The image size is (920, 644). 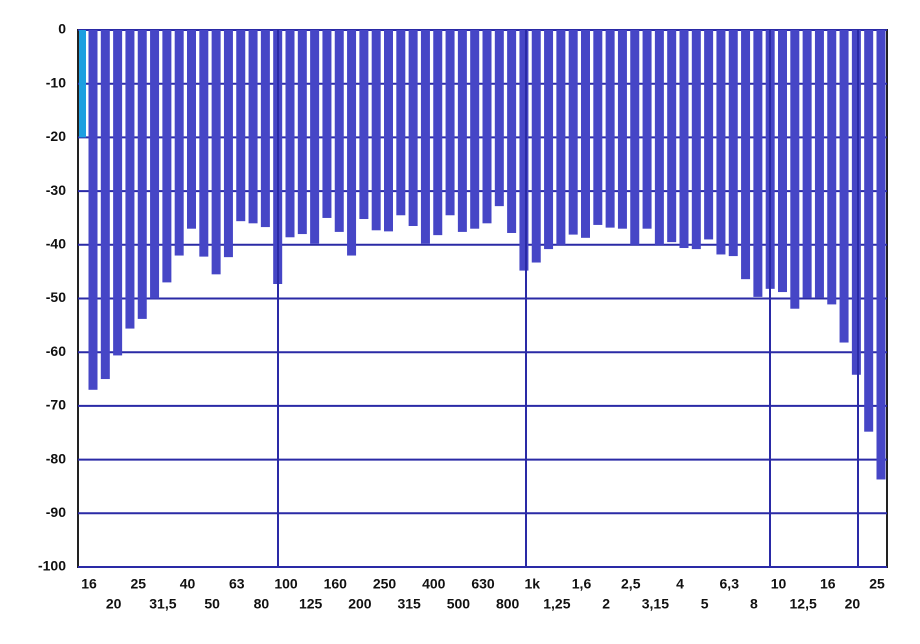 What do you see at coordinates (483, 584) in the screenshot?
I see `x-tick-label: 630` at bounding box center [483, 584].